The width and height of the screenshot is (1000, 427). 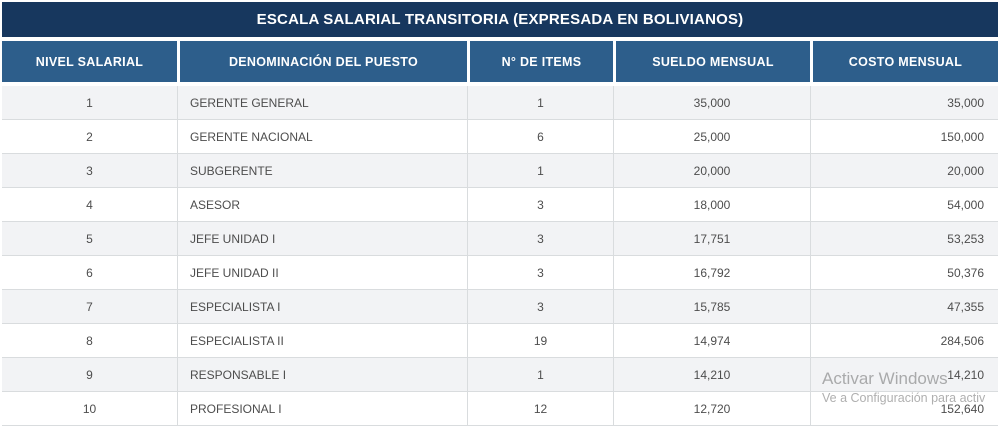 I want to click on table-row: 5 JEFE UNIDAD I 3 17,751 53,253, so click(x=500, y=239).